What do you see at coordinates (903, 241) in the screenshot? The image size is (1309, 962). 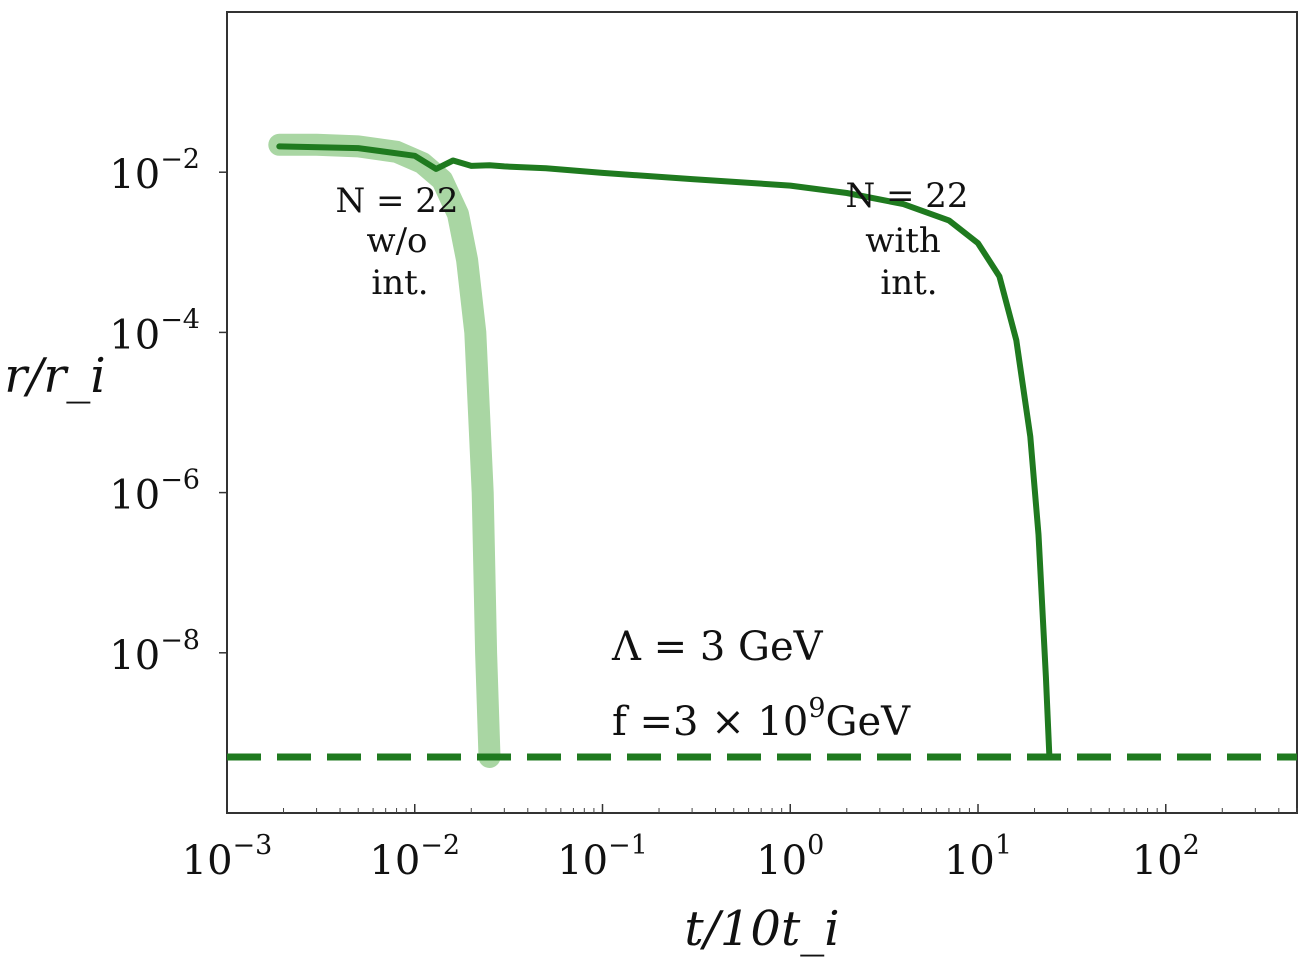 I see `annotation-right-with: with` at bounding box center [903, 241].